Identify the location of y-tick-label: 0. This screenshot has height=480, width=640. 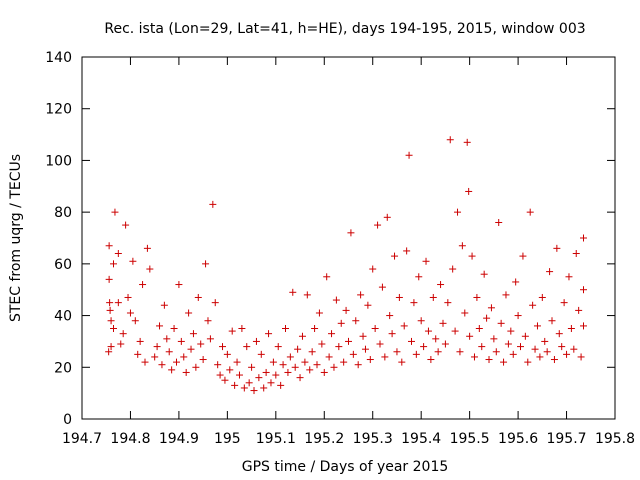
(67, 420).